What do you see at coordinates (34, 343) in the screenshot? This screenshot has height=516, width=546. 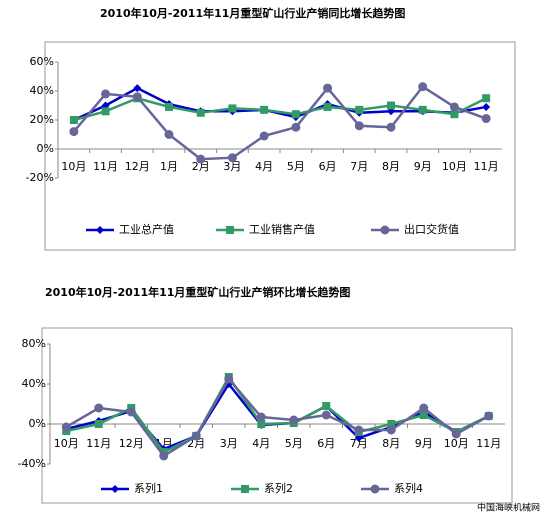 I see `y-tick-label: 80%` at bounding box center [34, 343].